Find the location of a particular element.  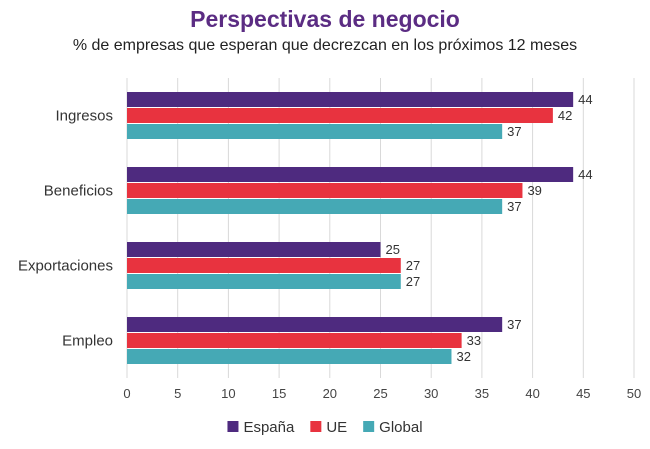

category-label: Empleo is located at coordinates (87, 341).